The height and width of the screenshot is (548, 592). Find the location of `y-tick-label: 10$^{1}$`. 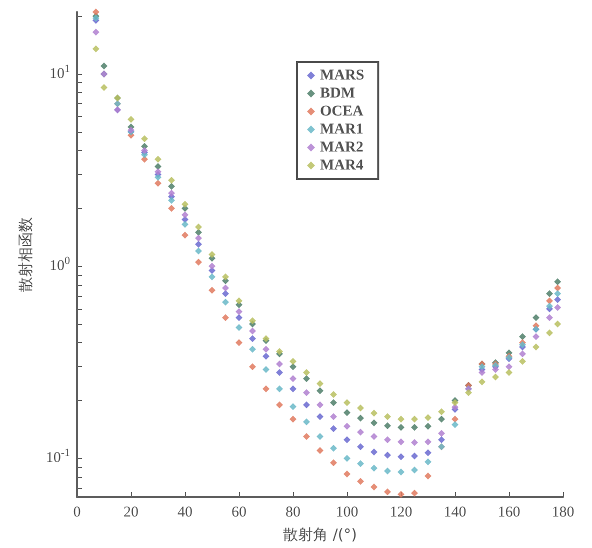

y-tick-label: 10$^{1}$ is located at coordinates (60, 72).